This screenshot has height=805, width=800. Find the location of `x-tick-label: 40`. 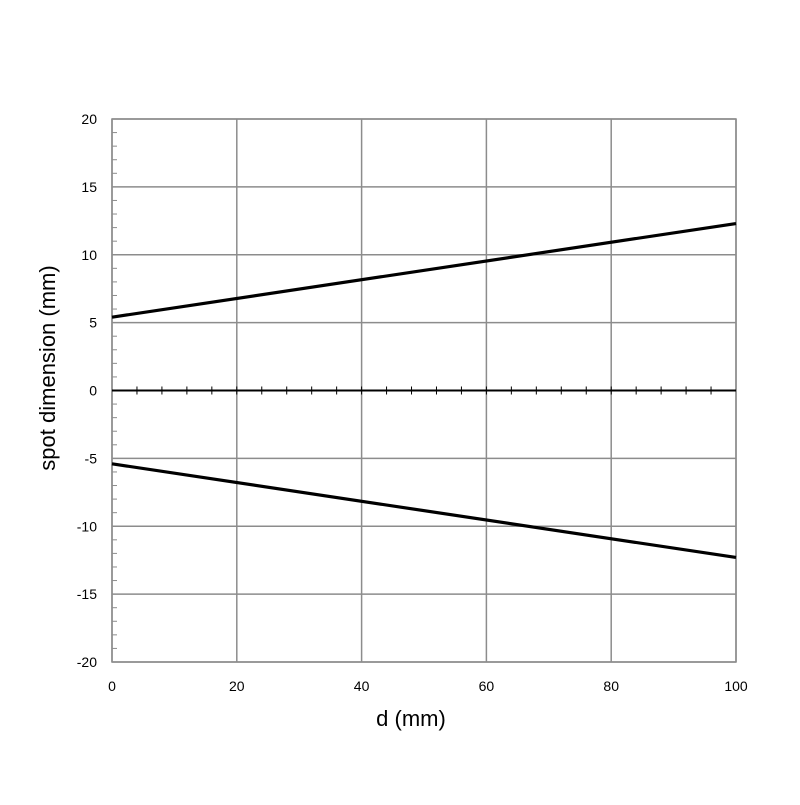

x-tick-label: 40 is located at coordinates (362, 686).